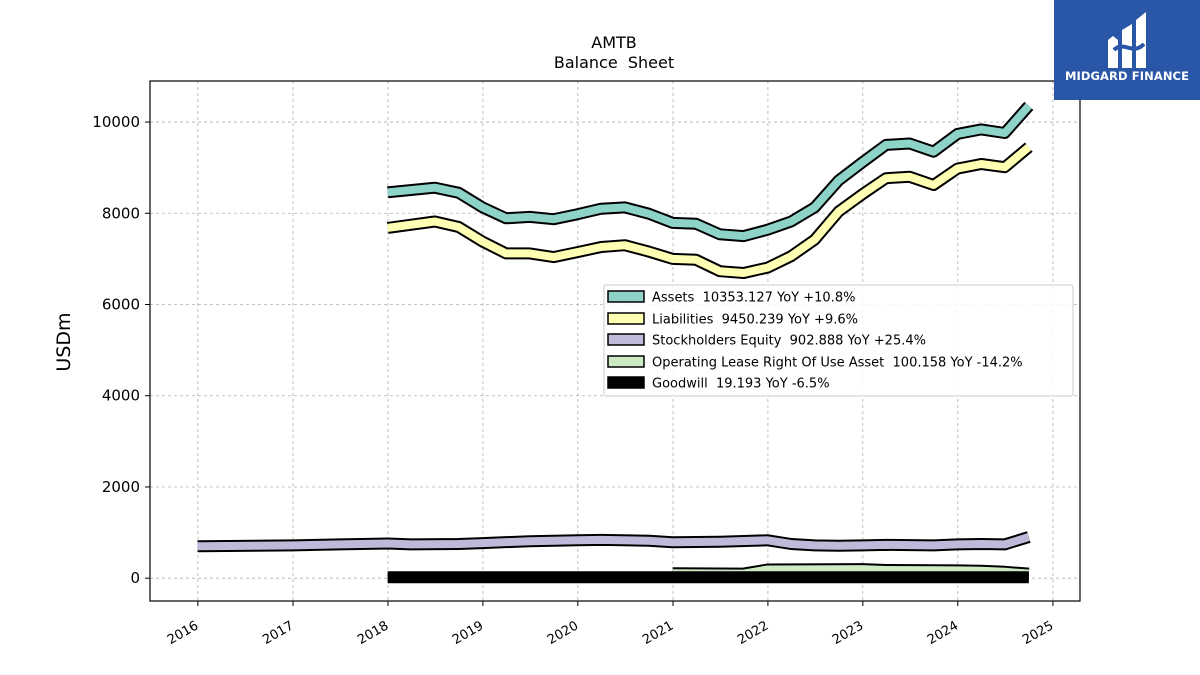 The width and height of the screenshot is (1200, 675). Describe the element at coordinates (709, 210) in the screenshot. I see `series-line-liabilities` at that location.